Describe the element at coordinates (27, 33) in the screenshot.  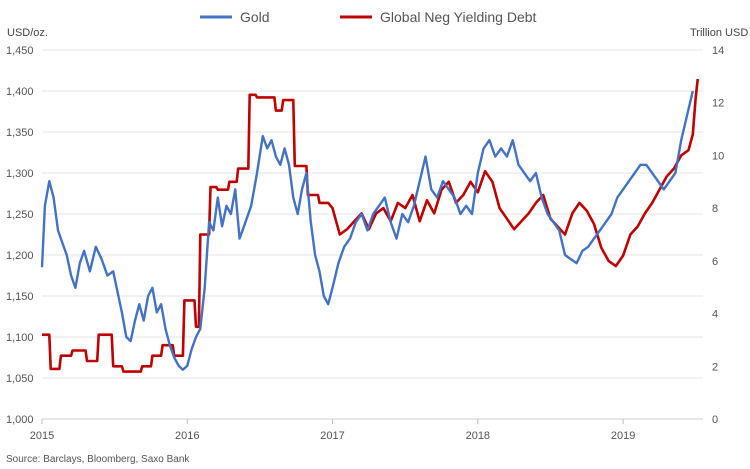
I see `left-axis-unit: USD/oz.` at that location.